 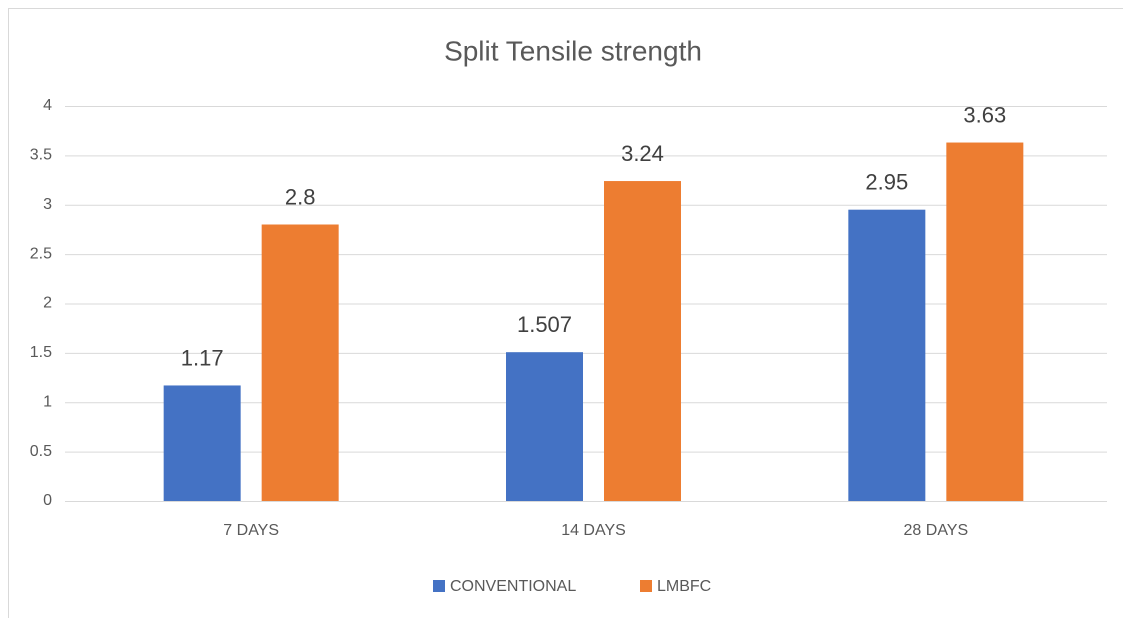 What do you see at coordinates (984, 114) in the screenshot?
I see `data-label: 3.63` at bounding box center [984, 114].